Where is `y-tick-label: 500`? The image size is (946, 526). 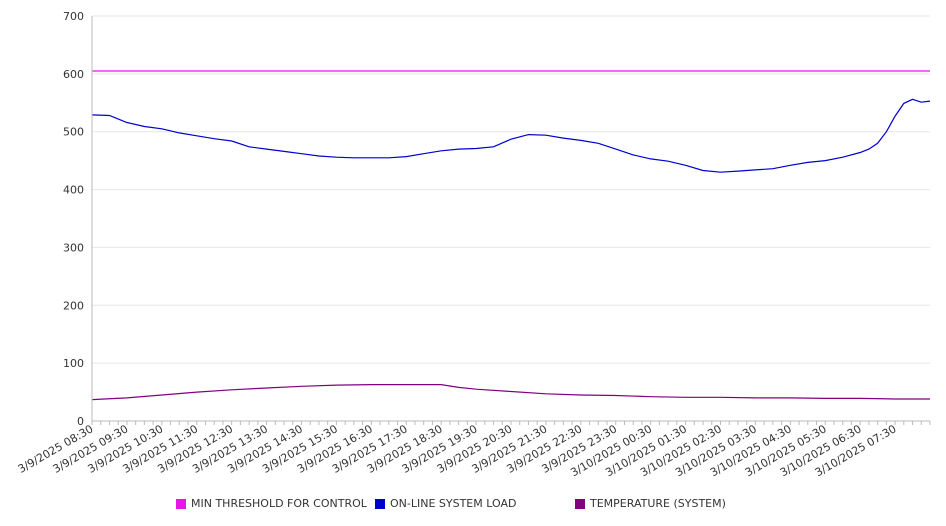 y-tick-label: 500 is located at coordinates (73, 132).